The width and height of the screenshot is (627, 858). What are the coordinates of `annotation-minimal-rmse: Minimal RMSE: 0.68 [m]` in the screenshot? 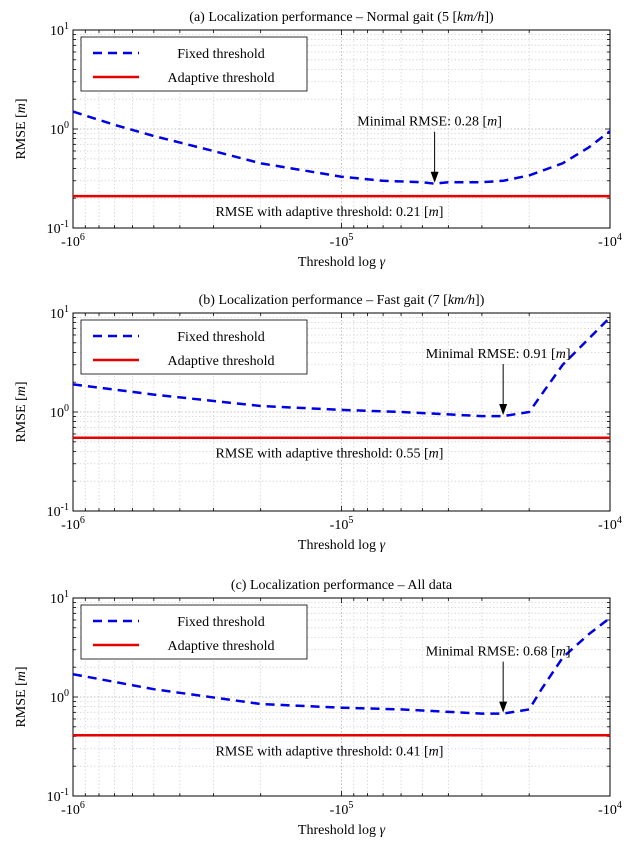 It's located at (498, 652).